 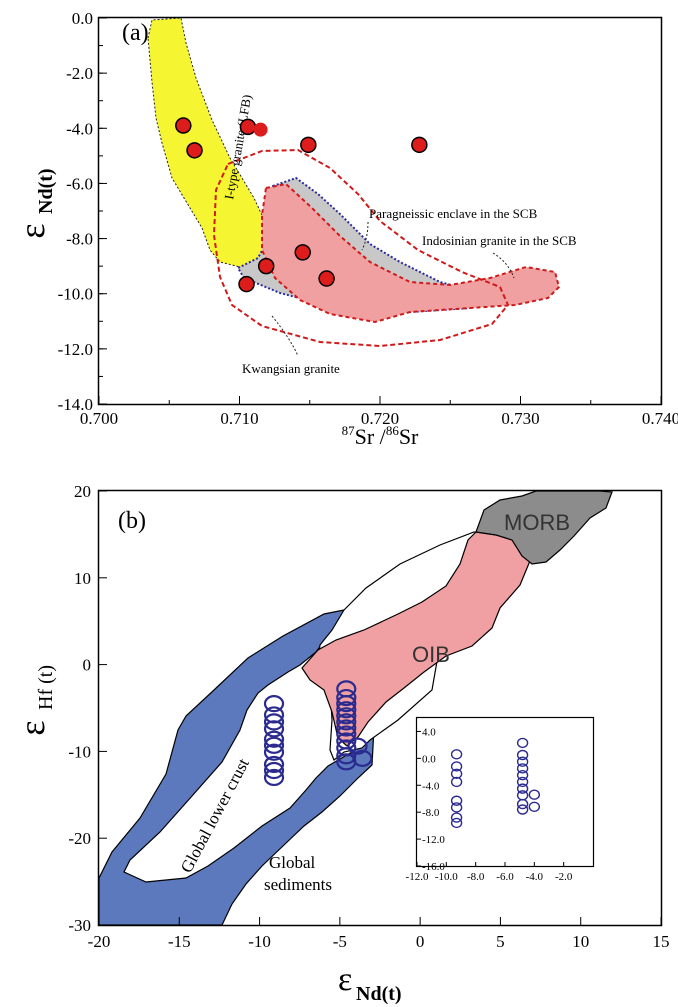 What do you see at coordinates (379, 994) in the screenshot?
I see `xlabel-nd-sub: Nd(t)` at bounding box center [379, 994].